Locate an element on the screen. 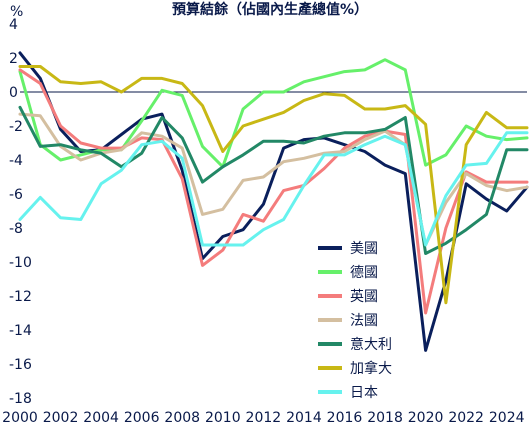 This screenshot has height=429, width=532. y-tick-label: -4 is located at coordinates (16, 161).